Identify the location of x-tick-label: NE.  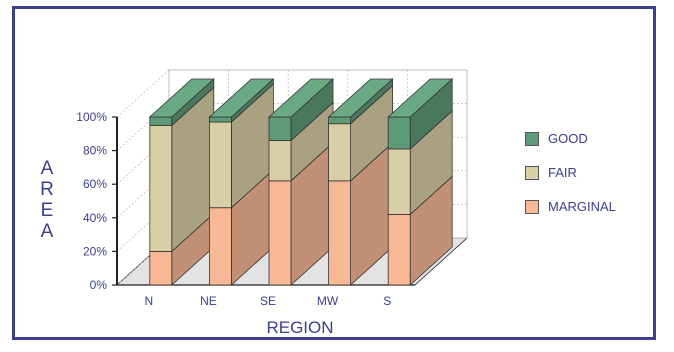
(208, 301).